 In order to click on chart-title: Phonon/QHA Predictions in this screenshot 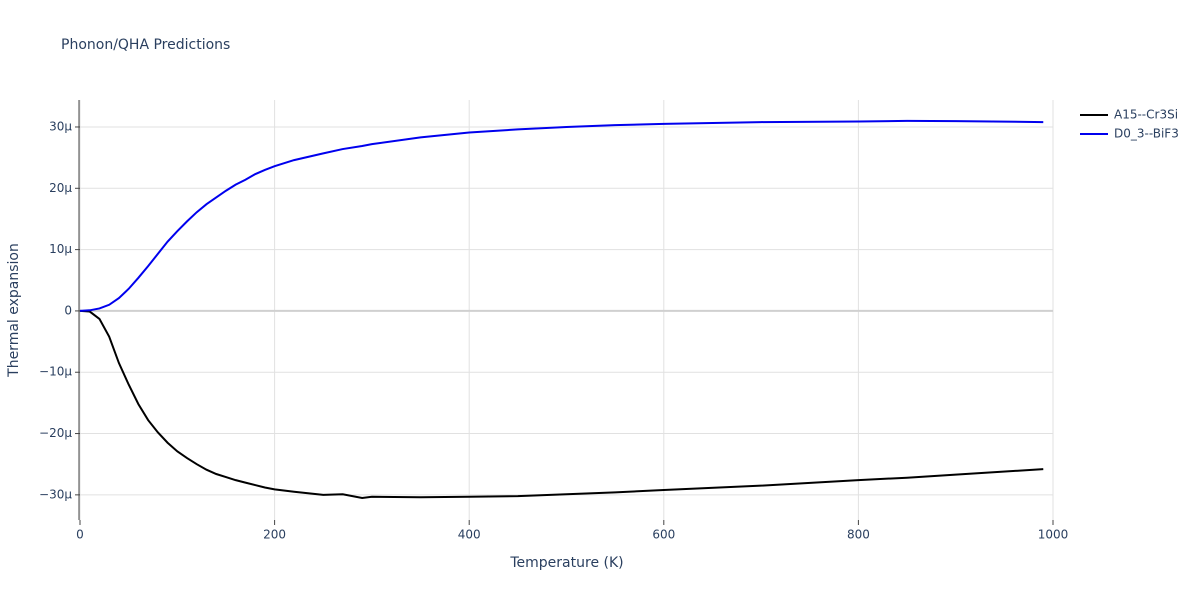, I will do `click(145, 45)`.